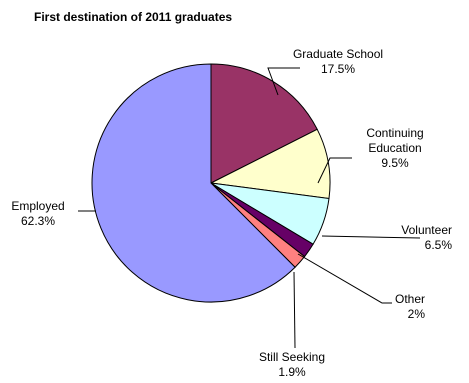  I want to click on slice-name-label: Other, so click(410, 299).